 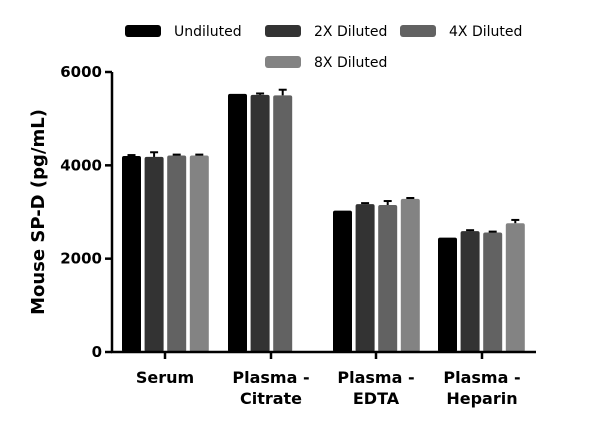 I want to click on x-tick-label: Heparin, so click(x=481, y=398).